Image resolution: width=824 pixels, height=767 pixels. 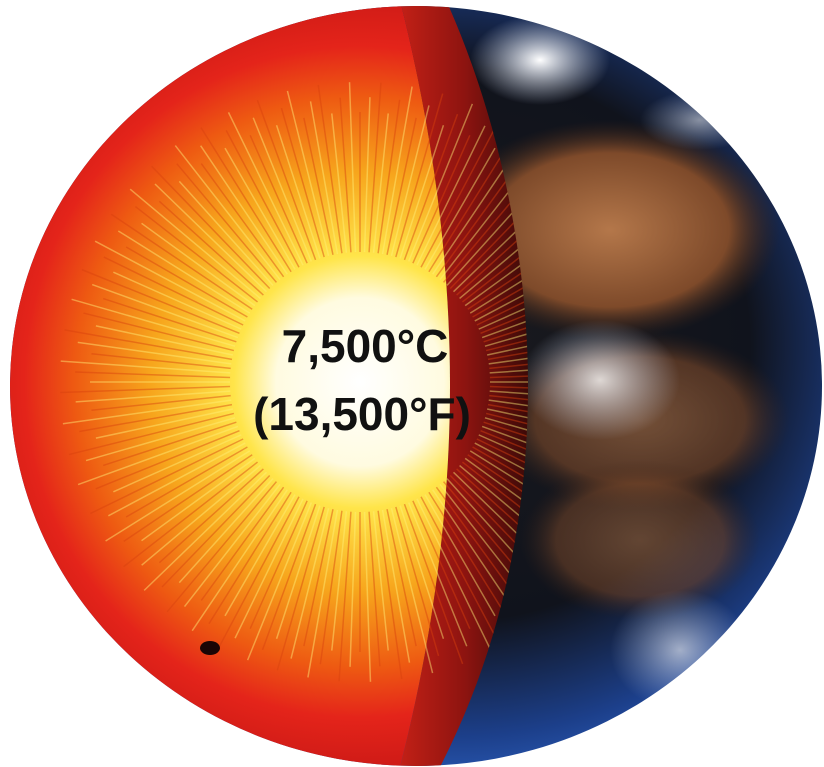 What do you see at coordinates (362, 414) in the screenshot?
I see `temperature-fahrenheit: (13,500°F)` at bounding box center [362, 414].